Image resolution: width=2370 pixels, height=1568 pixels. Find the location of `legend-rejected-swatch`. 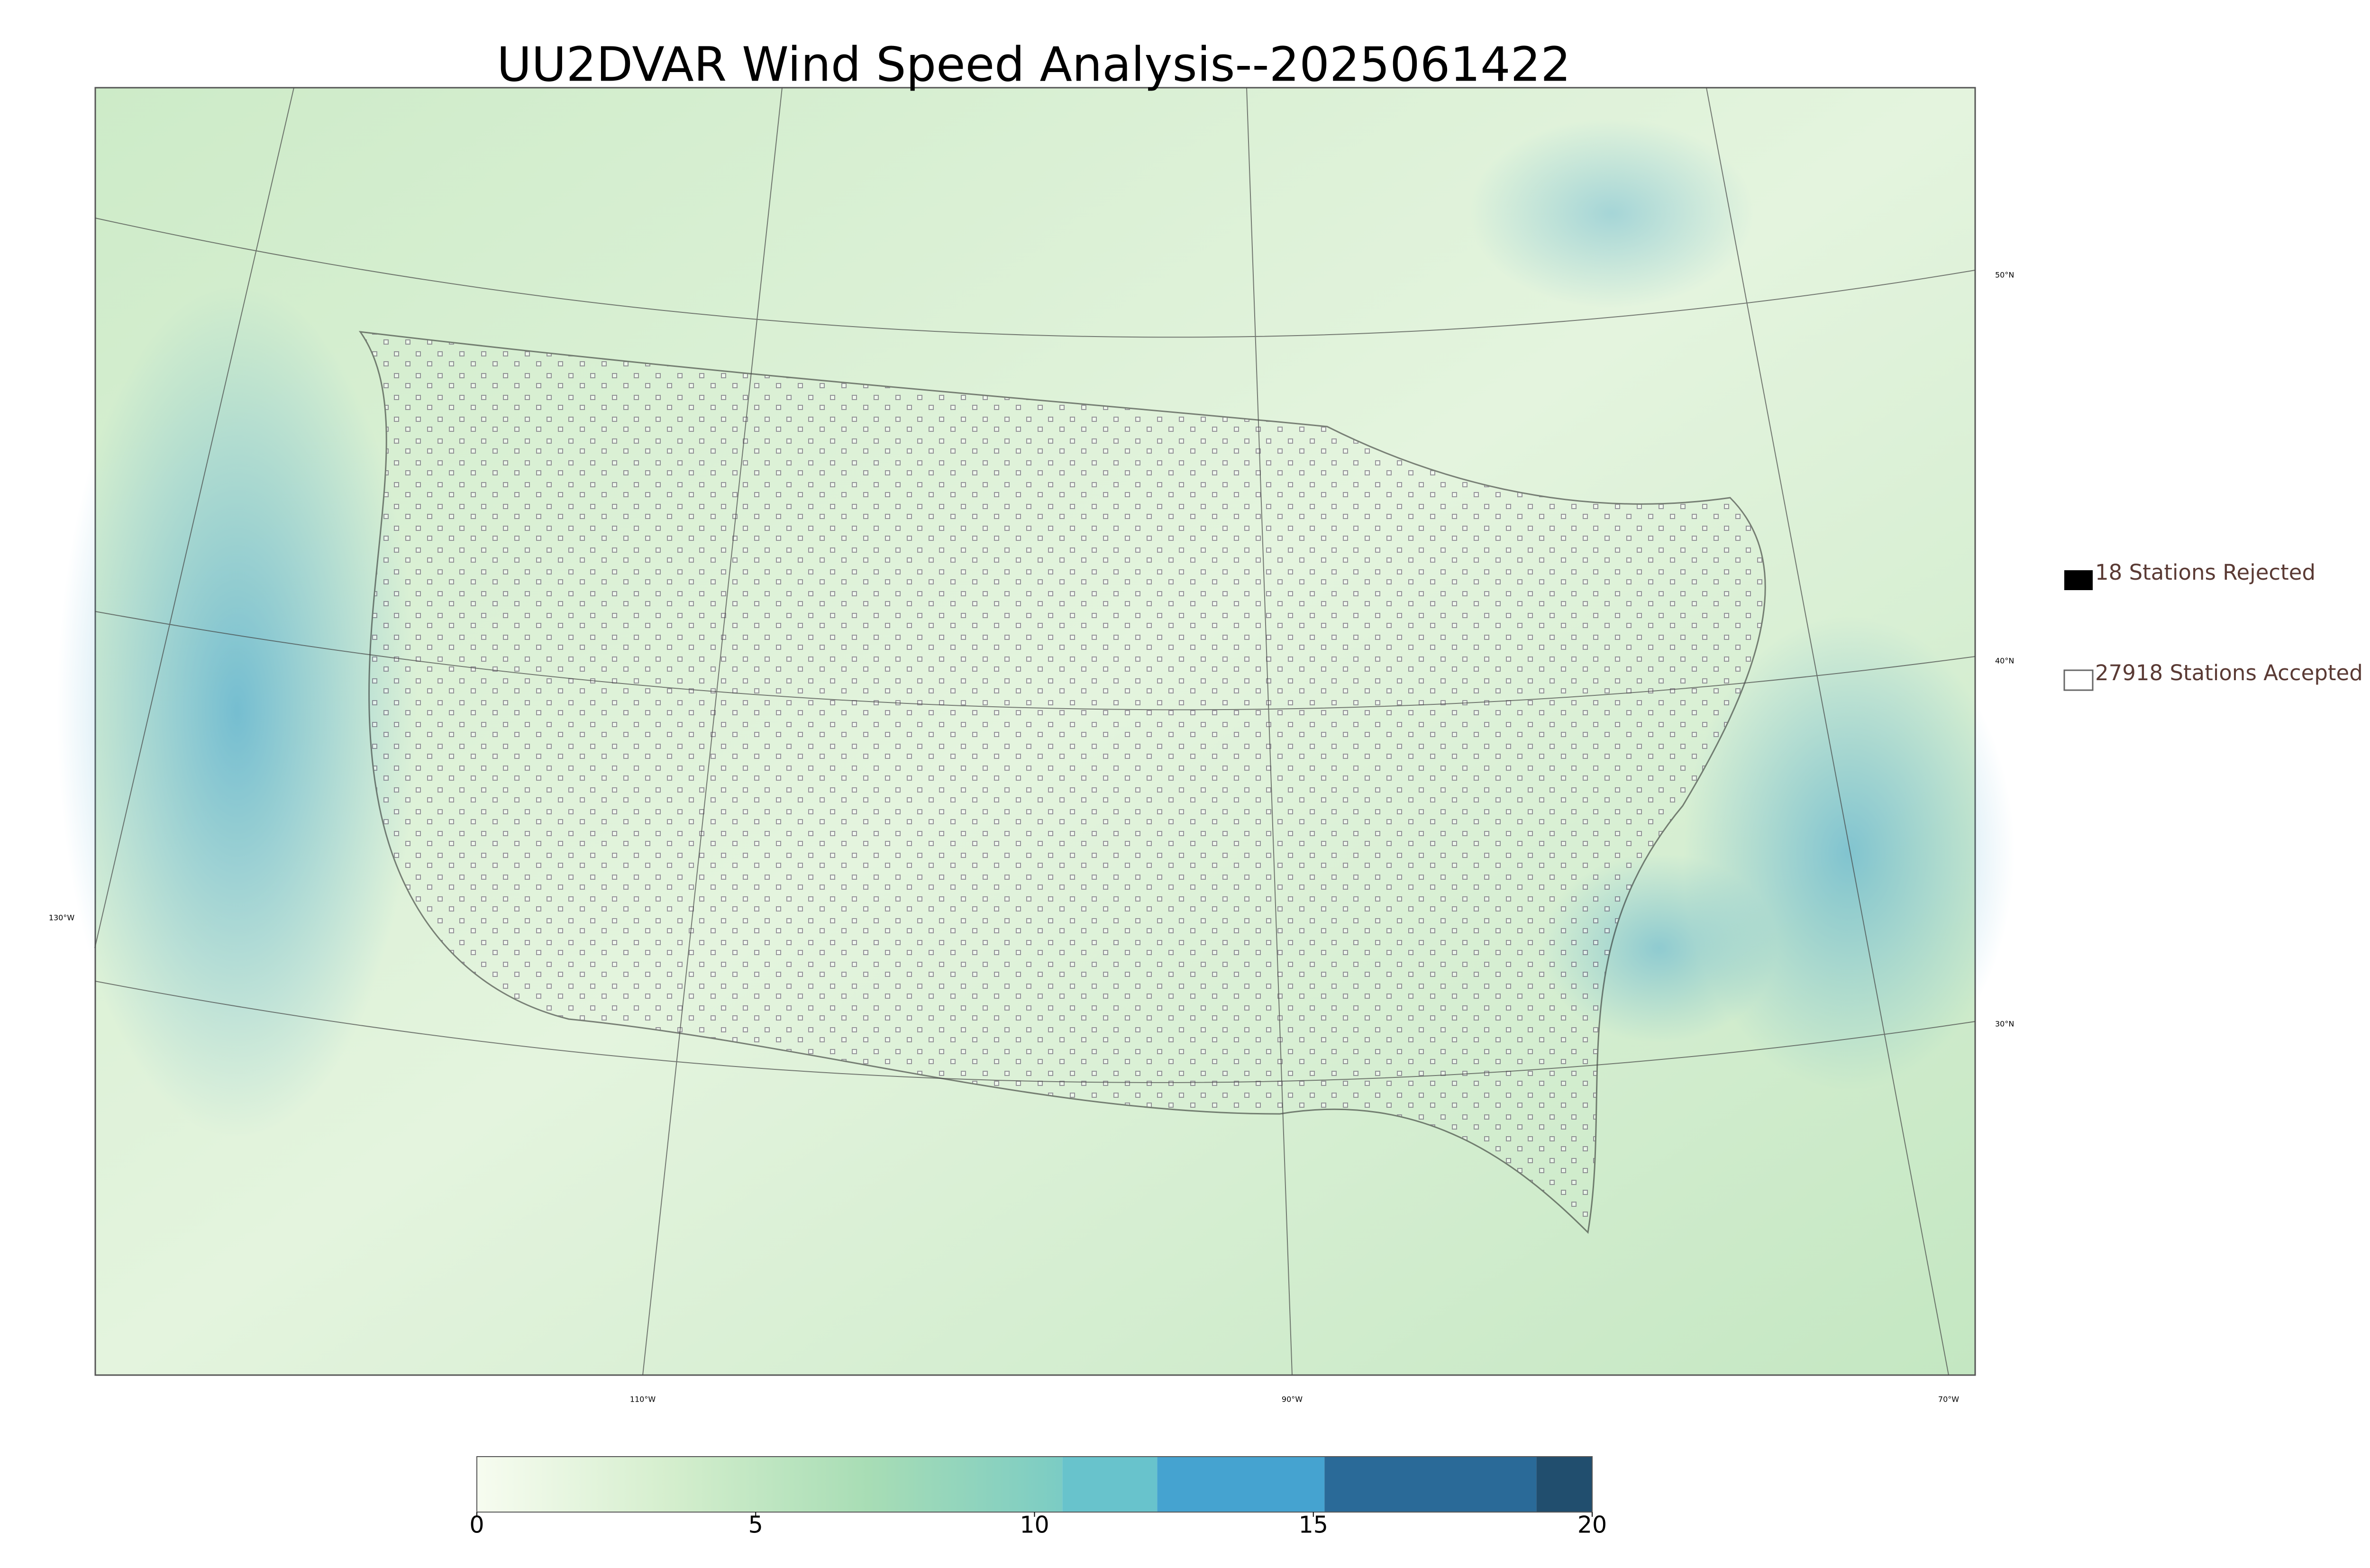

legend-rejected-swatch is located at coordinates (2078, 580).